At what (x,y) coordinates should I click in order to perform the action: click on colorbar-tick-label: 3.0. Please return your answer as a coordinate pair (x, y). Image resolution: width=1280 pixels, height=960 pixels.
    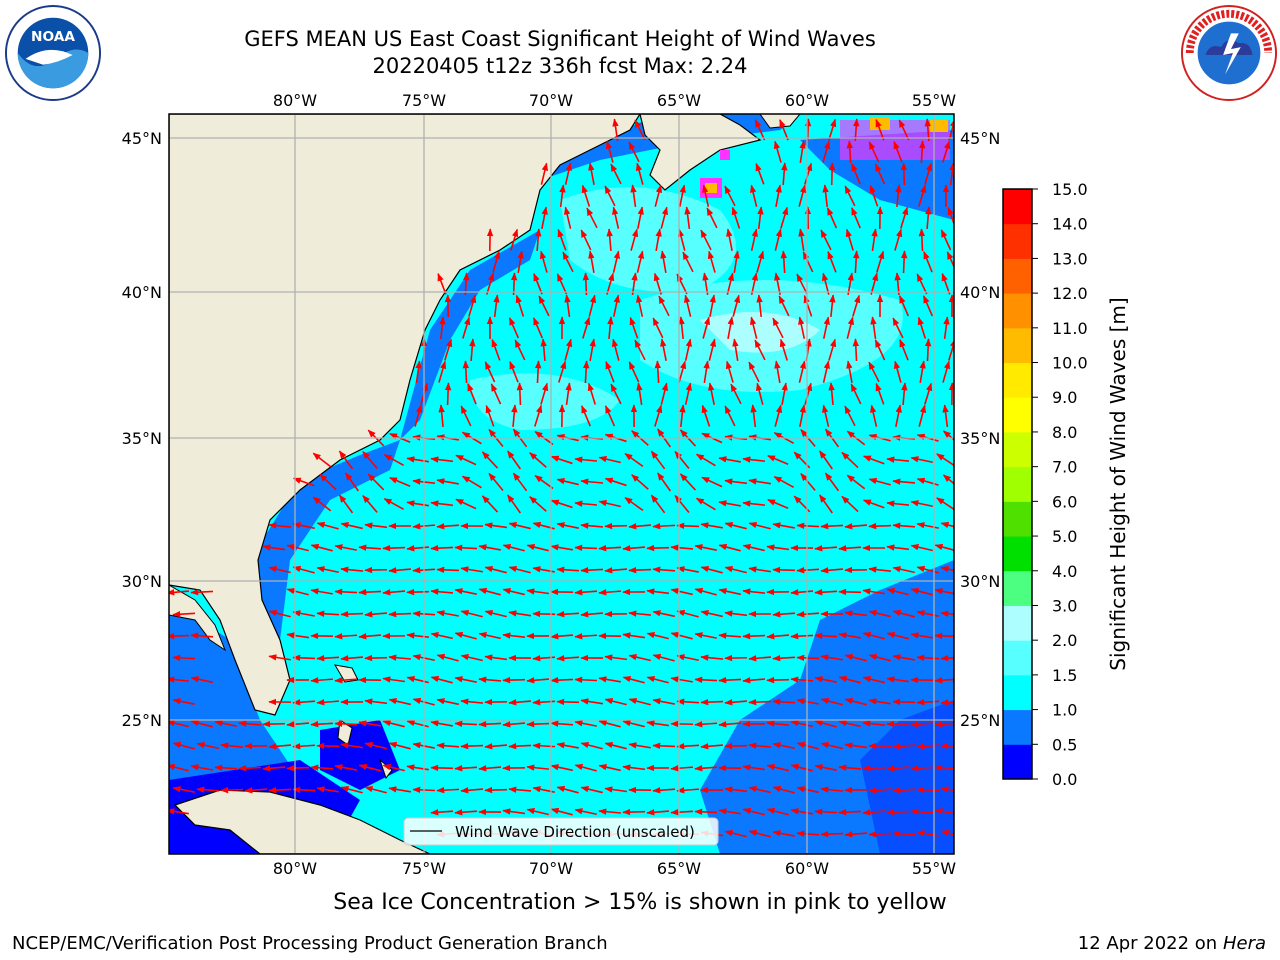
    Looking at the image, I should click on (1064, 605).